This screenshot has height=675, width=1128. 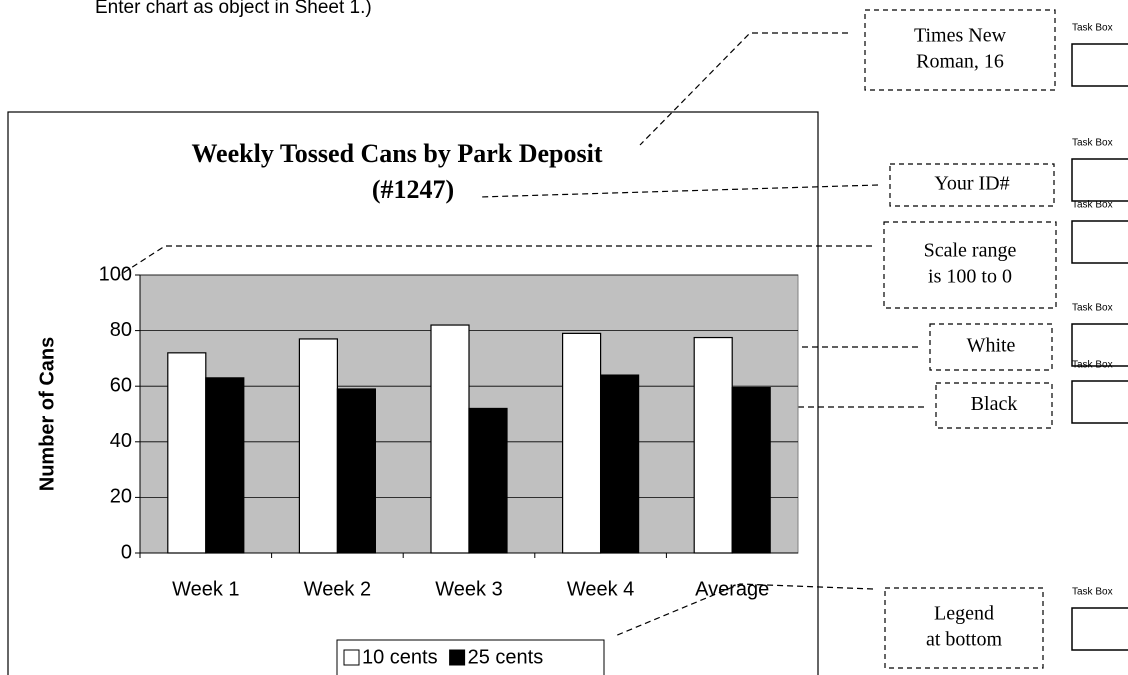 What do you see at coordinates (115, 274) in the screenshot?
I see `y-tick-label: 100` at bounding box center [115, 274].